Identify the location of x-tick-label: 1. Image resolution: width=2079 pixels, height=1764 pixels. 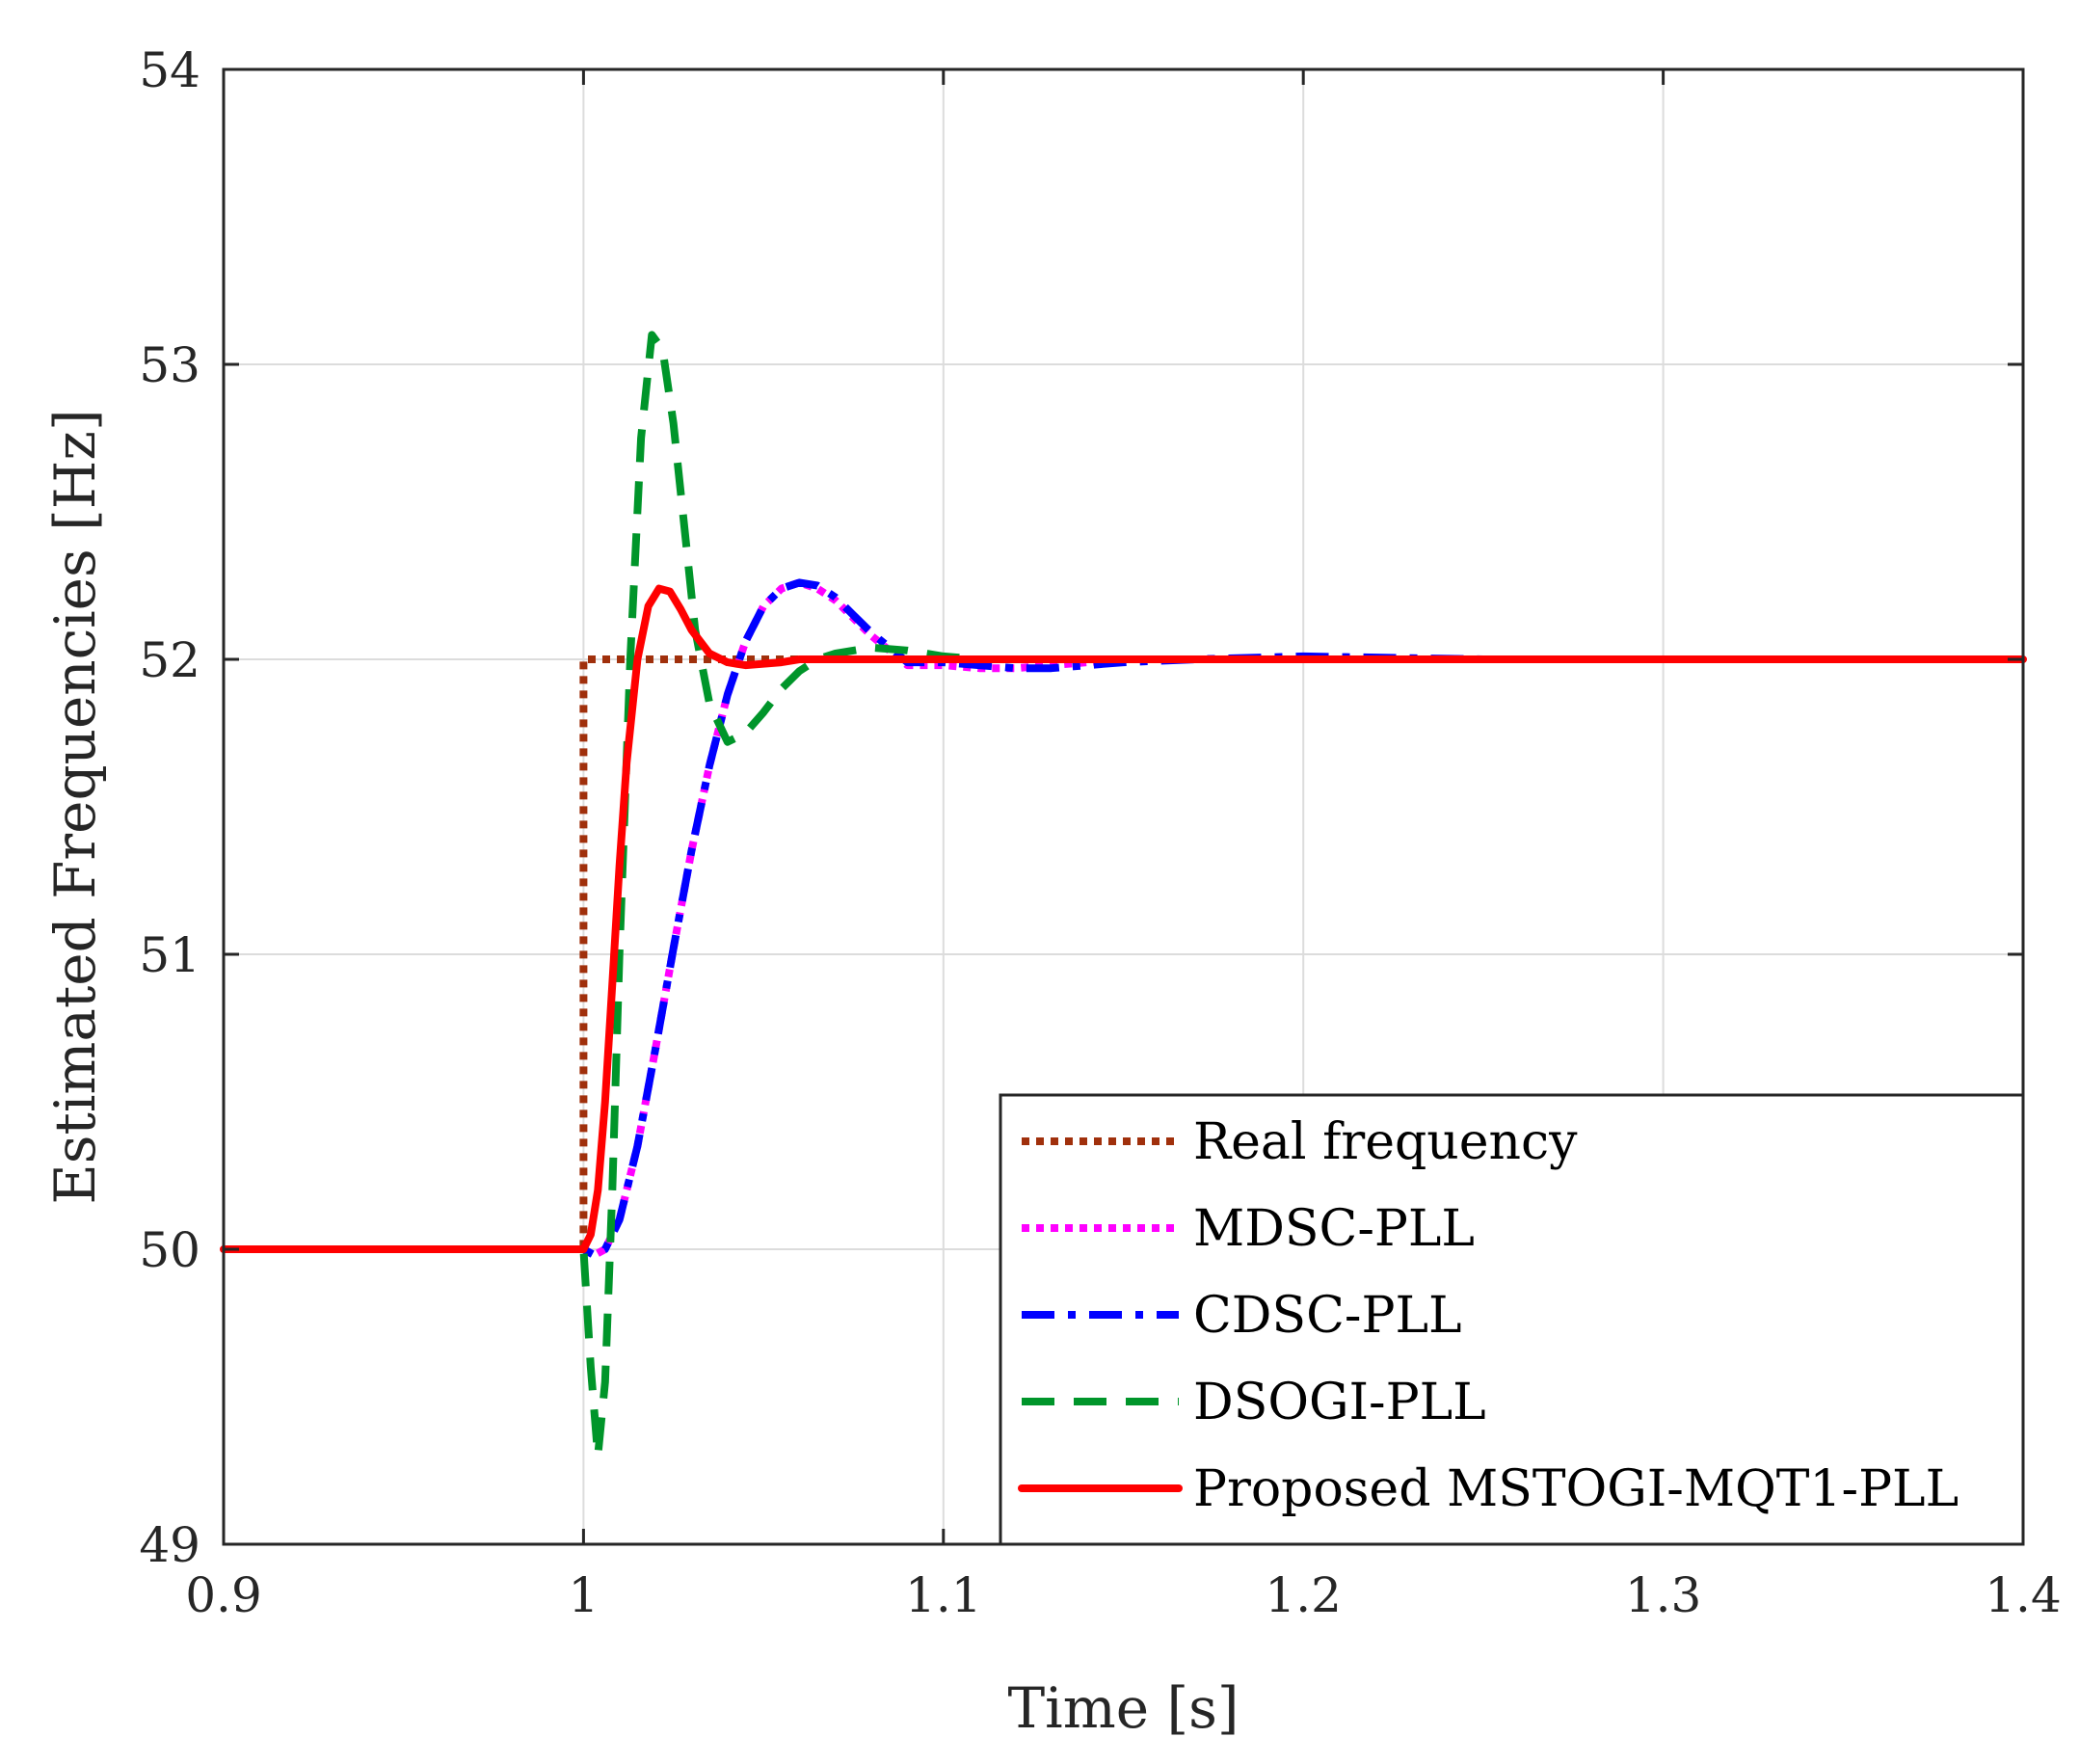
(583, 1595).